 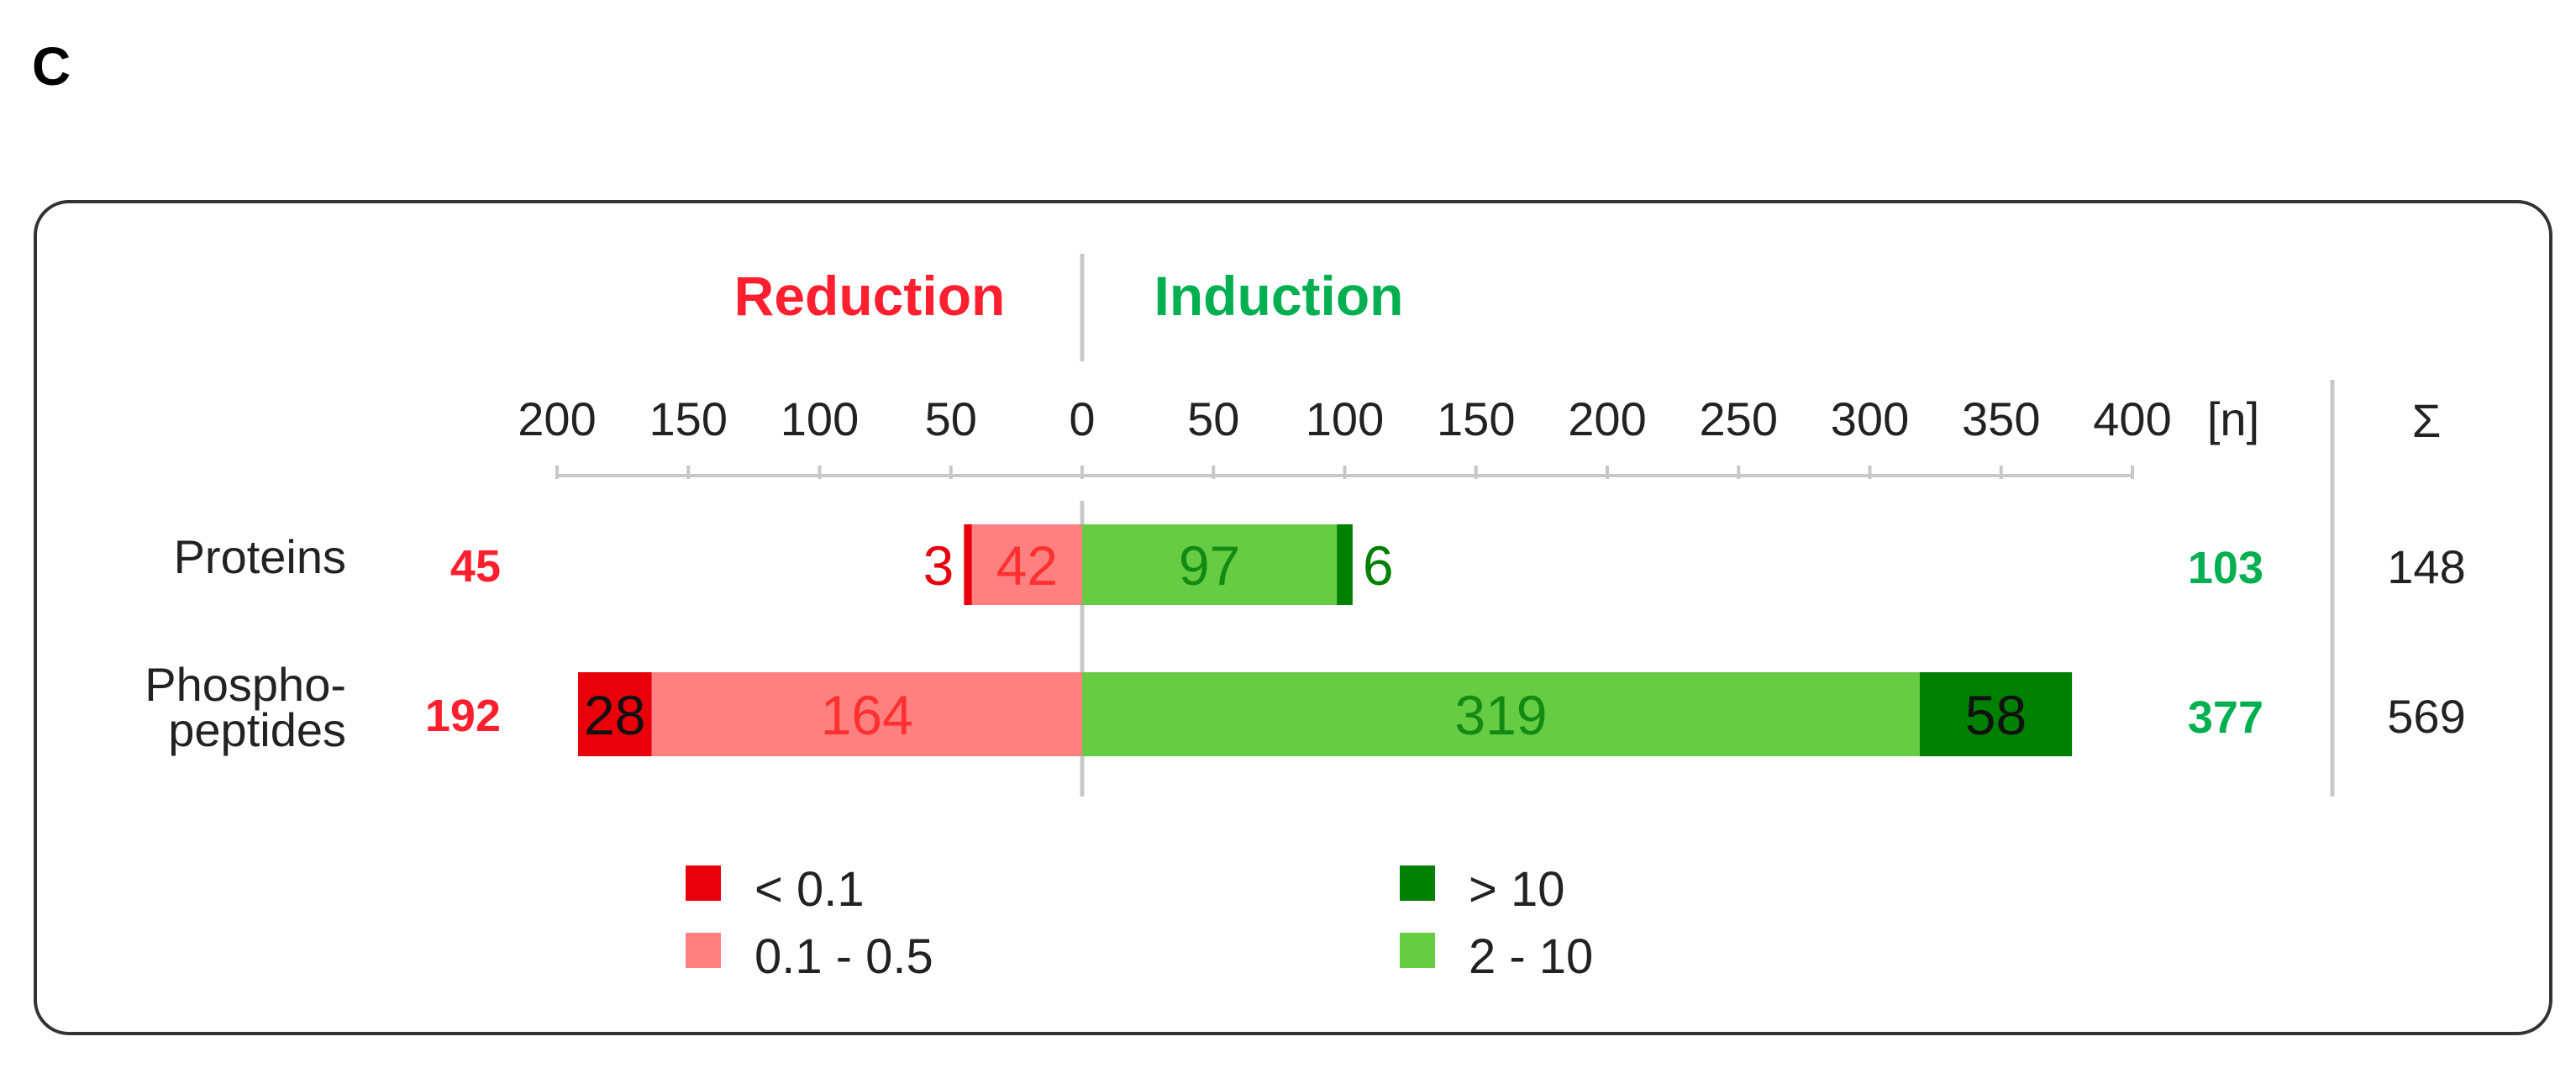 I want to click on legend-item: 0.1 - 0.5, so click(x=809, y=957).